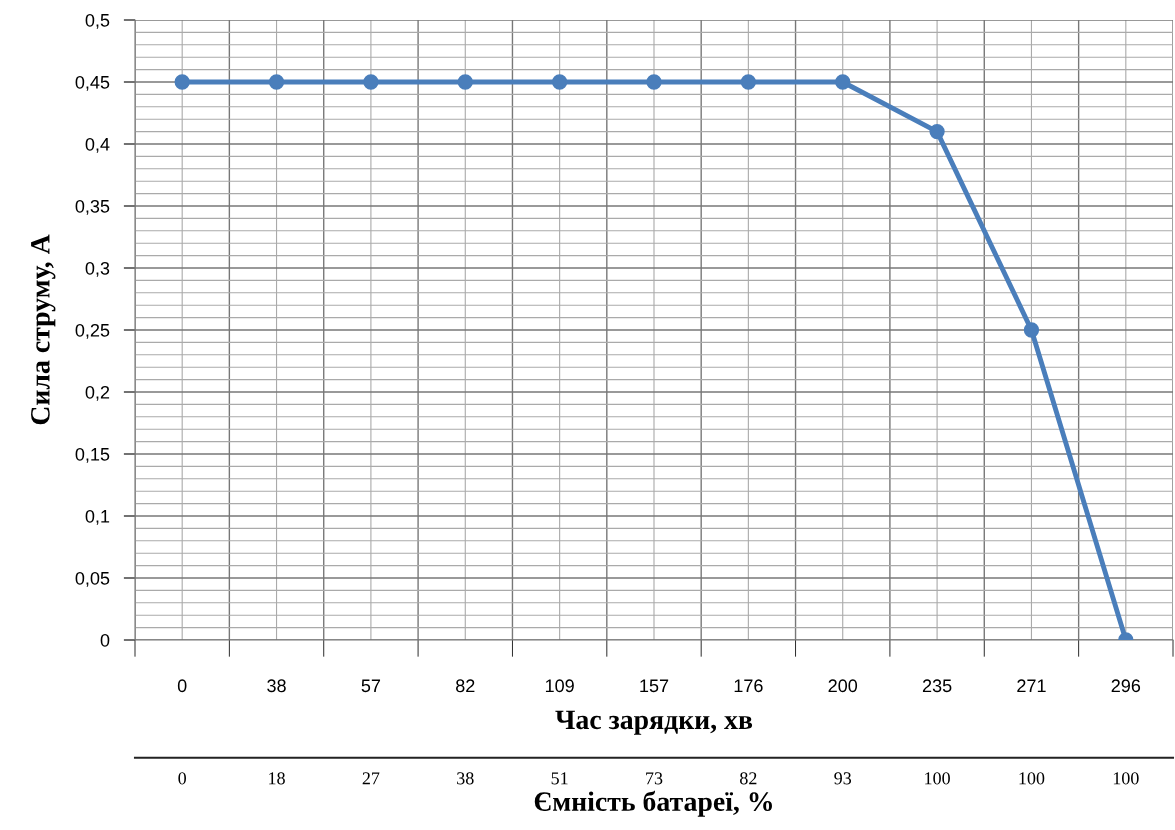  Describe the element at coordinates (97, 517) in the screenshot. I see `y-tick-label: 0,1` at that location.